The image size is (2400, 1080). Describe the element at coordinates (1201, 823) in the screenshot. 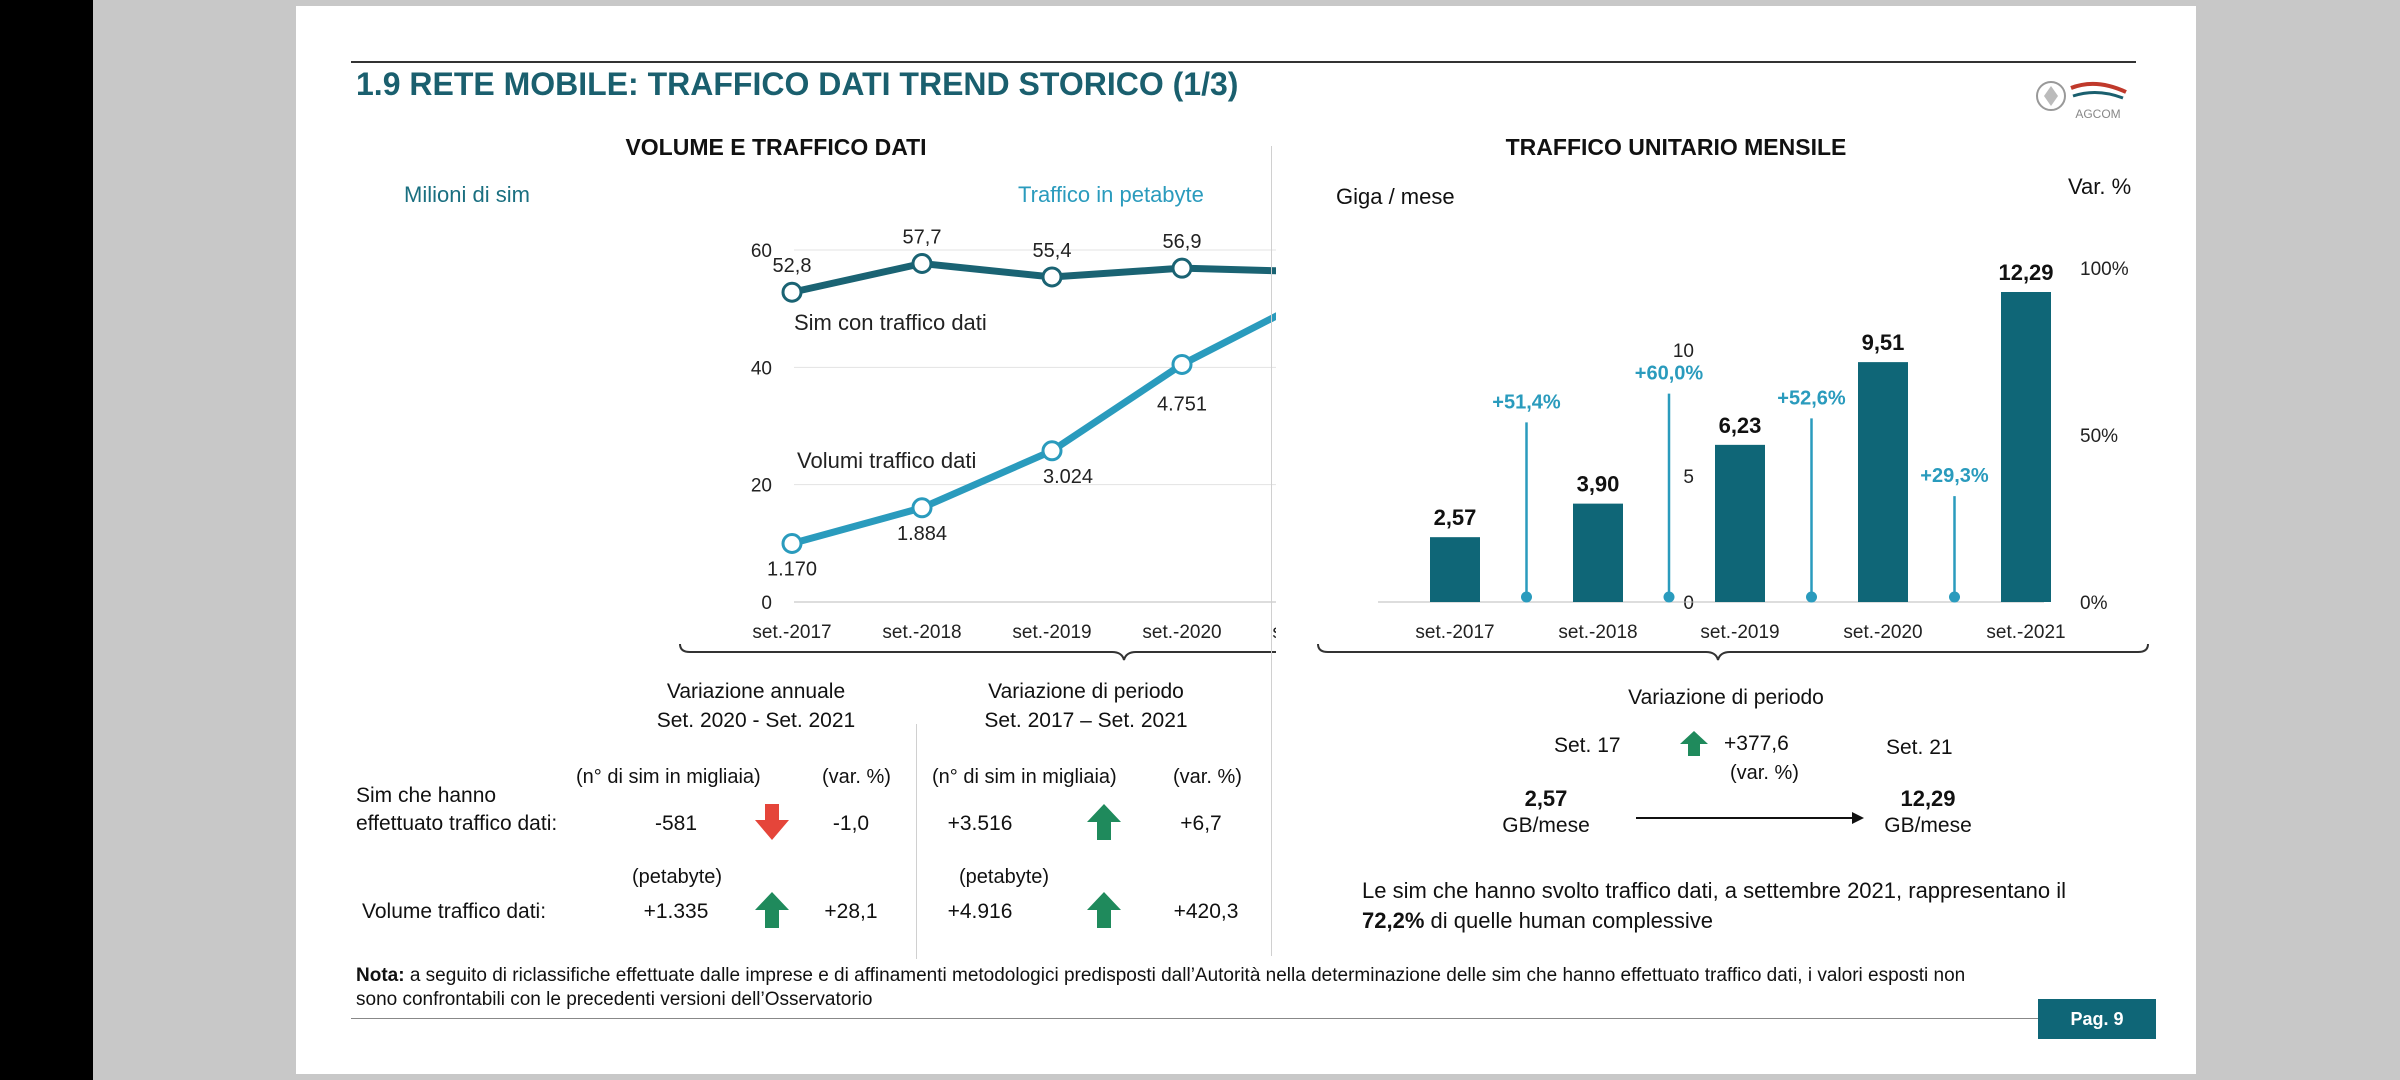

I see `period-sim-pct: +6,7` at that location.